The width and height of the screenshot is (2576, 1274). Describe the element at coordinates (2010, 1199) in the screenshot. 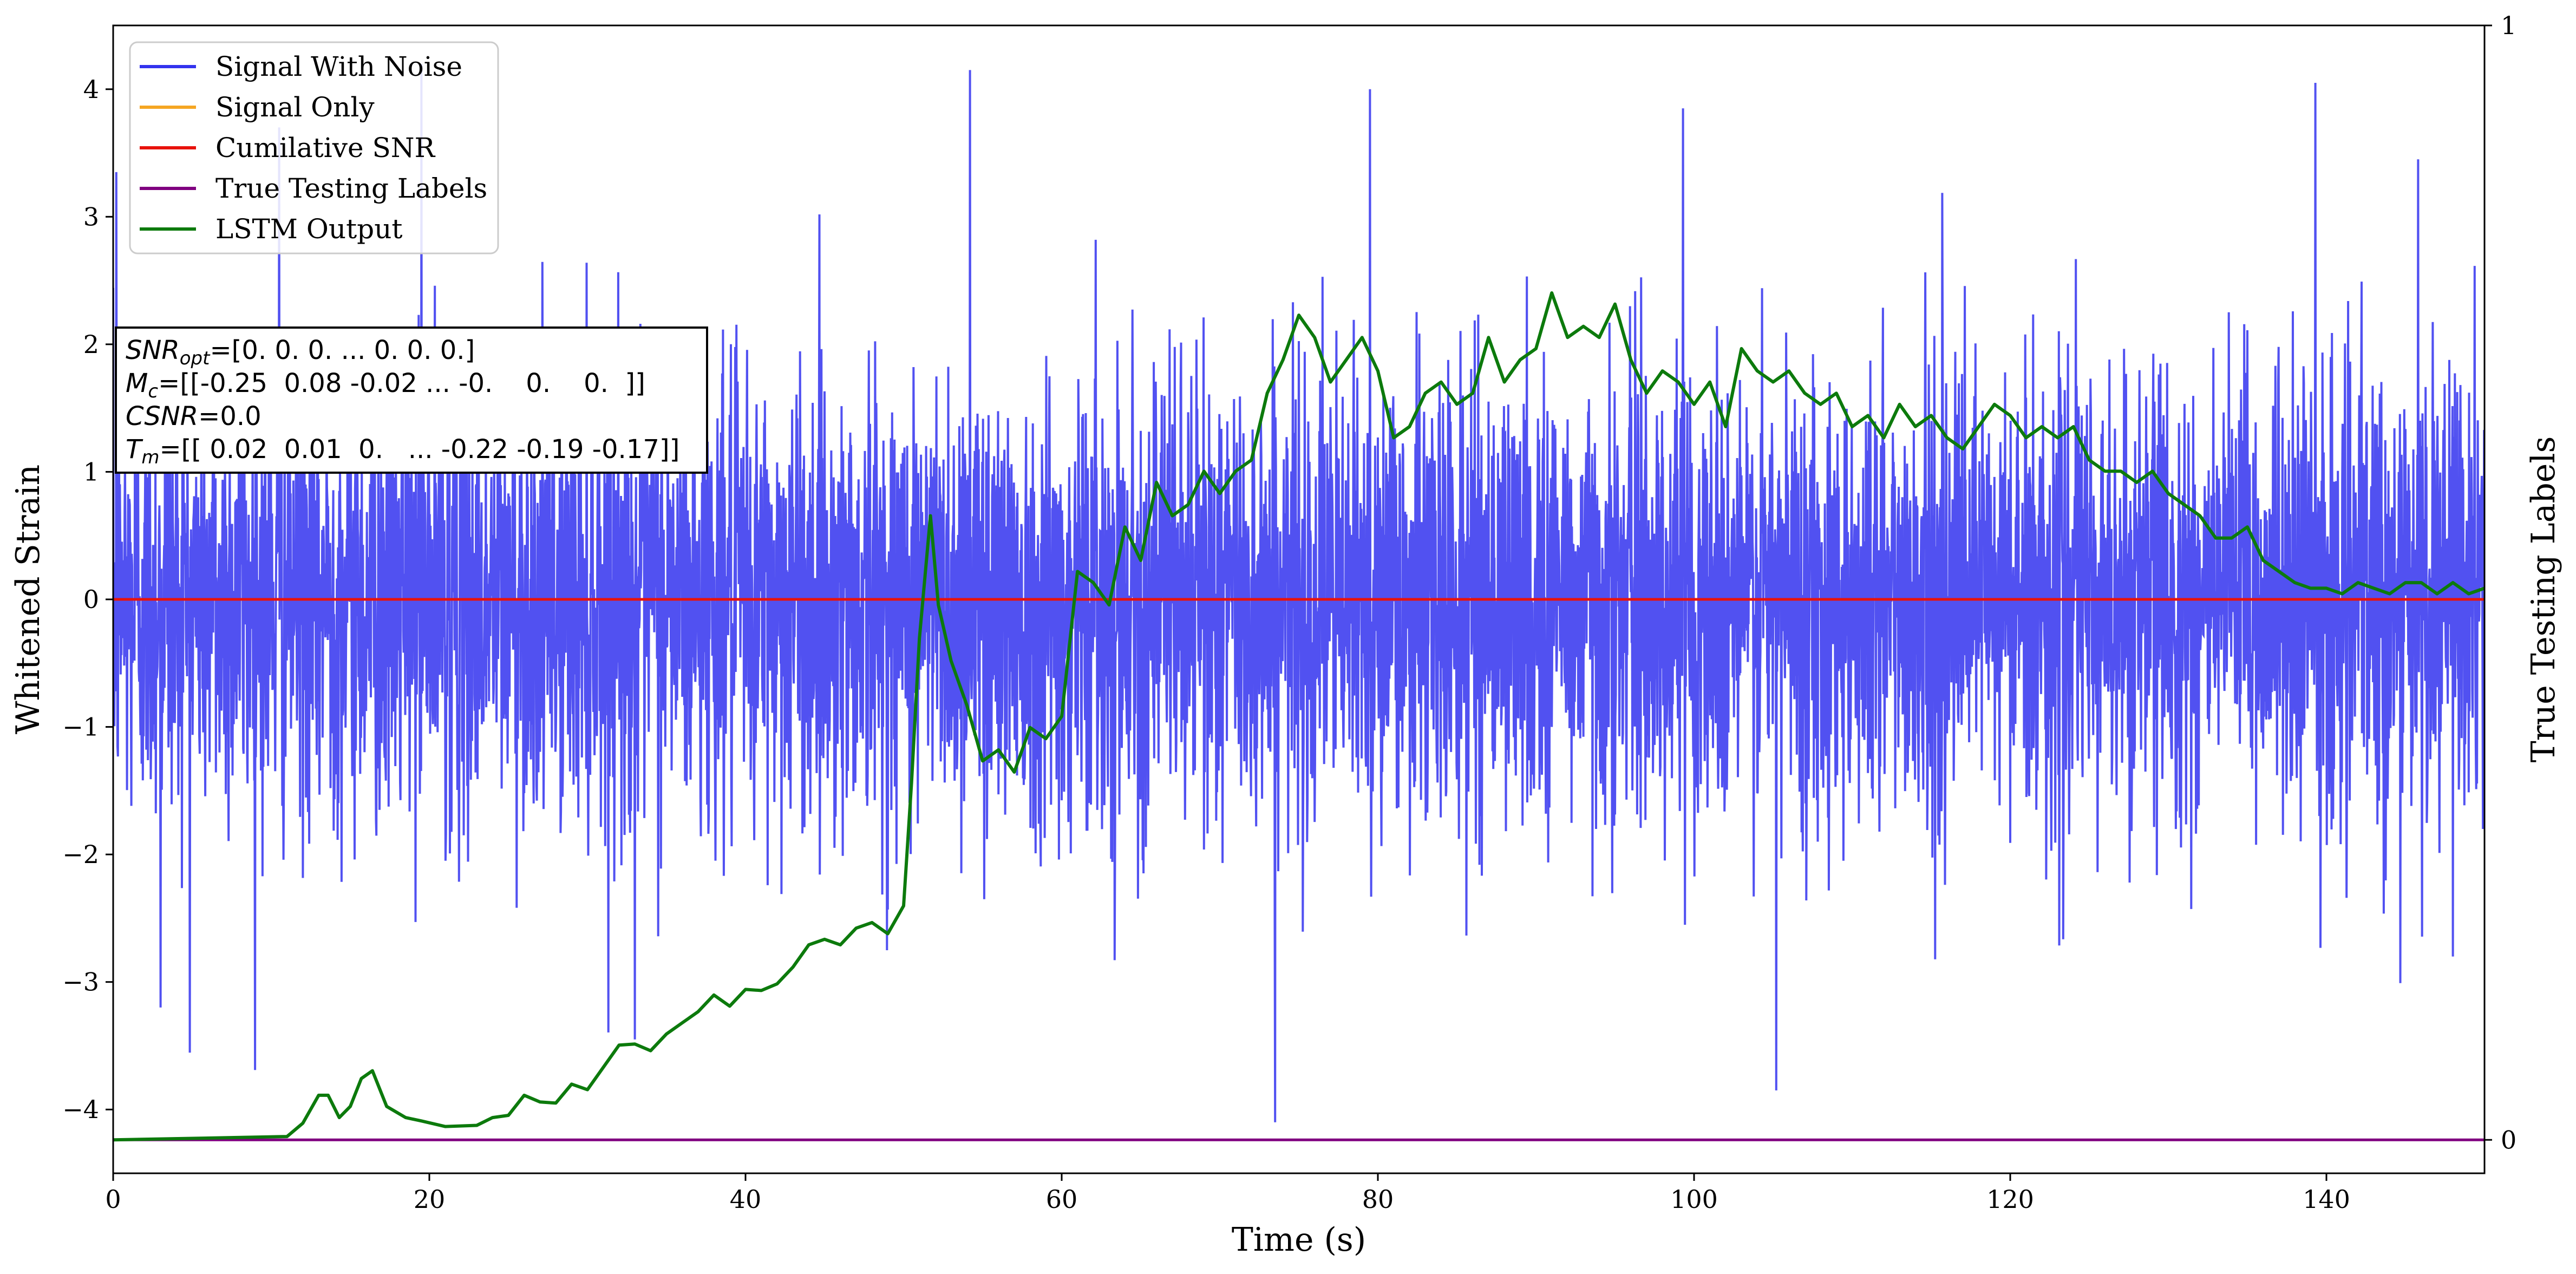

I see `x-tick-label: 120` at that location.